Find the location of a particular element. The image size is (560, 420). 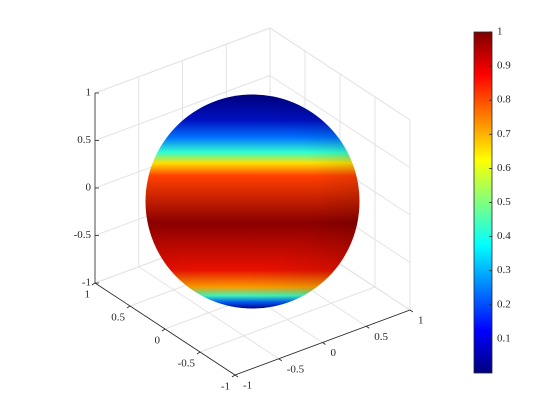

colorbar-tick-label: 0.4 is located at coordinates (504, 236).